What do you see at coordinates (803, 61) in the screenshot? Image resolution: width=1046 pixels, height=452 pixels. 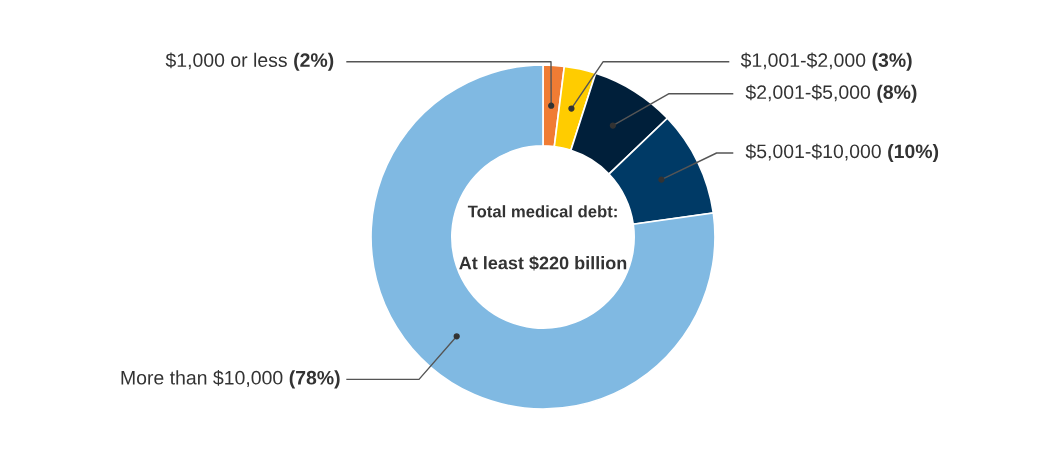 I see `slice-label: $1,001-$2,000` at bounding box center [803, 61].